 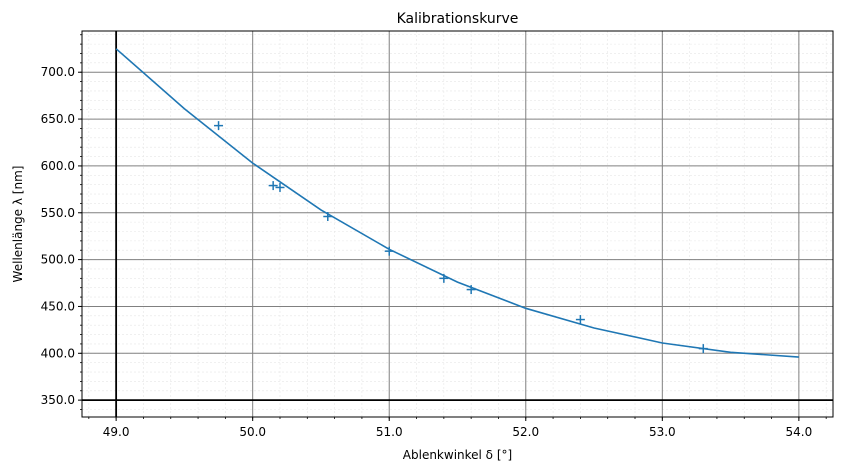 What do you see at coordinates (18, 224) in the screenshot?
I see `y-axis-label: Wellenlänge λ [nm]` at bounding box center [18, 224].